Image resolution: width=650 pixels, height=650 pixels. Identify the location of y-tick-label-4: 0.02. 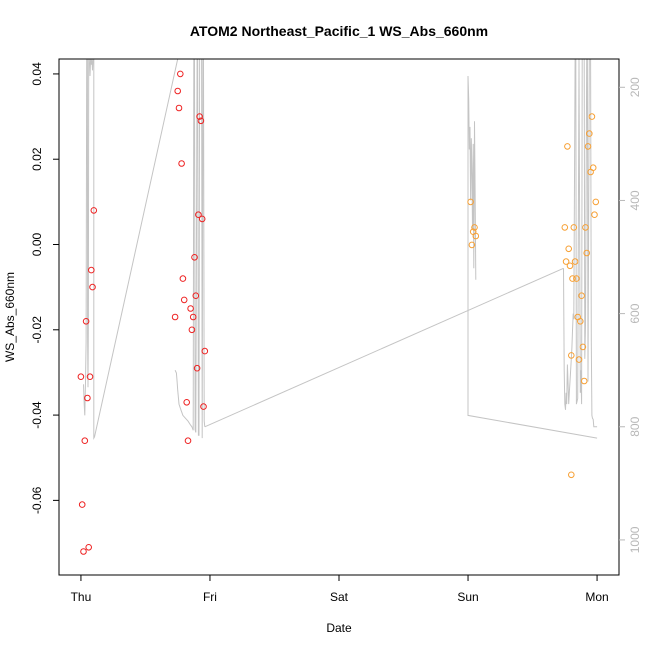
(37, 159).